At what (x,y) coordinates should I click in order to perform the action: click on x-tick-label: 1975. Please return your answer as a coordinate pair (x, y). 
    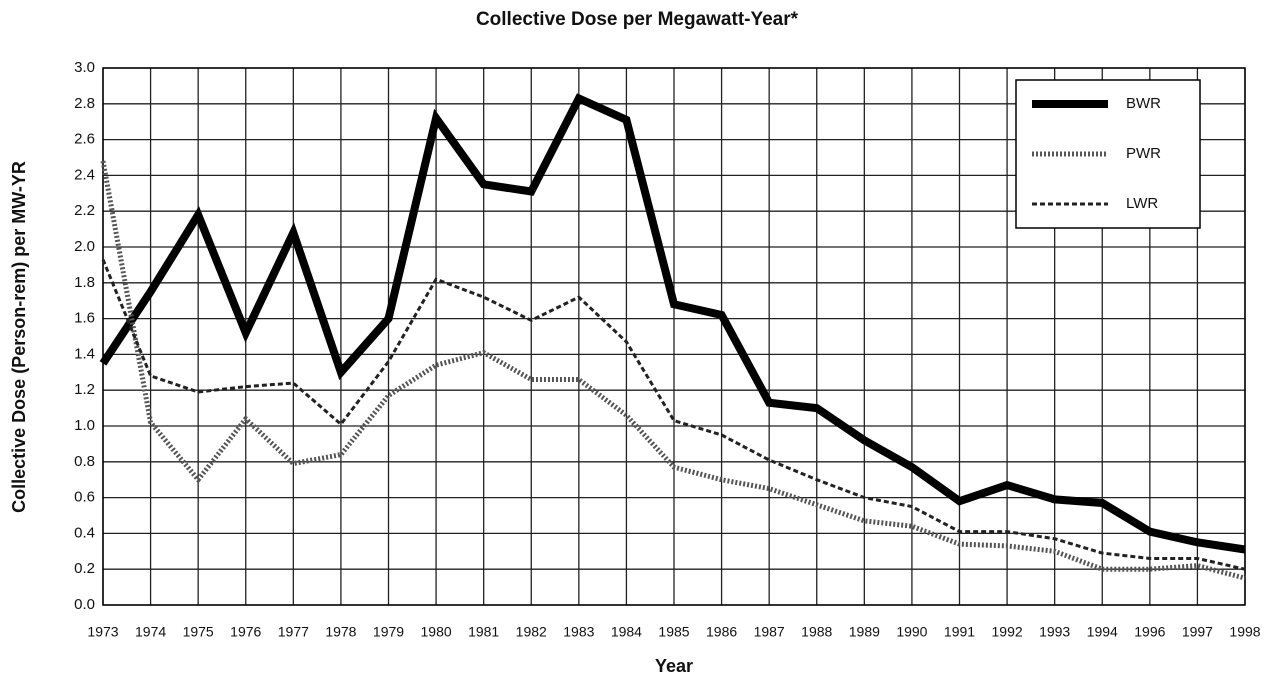
    Looking at the image, I should click on (198, 632).